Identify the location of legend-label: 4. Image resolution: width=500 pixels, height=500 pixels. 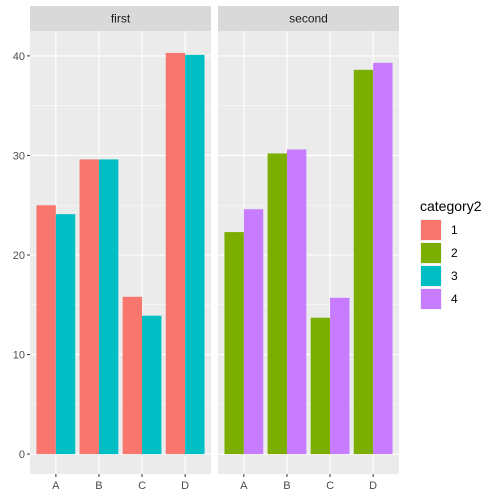
(454, 299).